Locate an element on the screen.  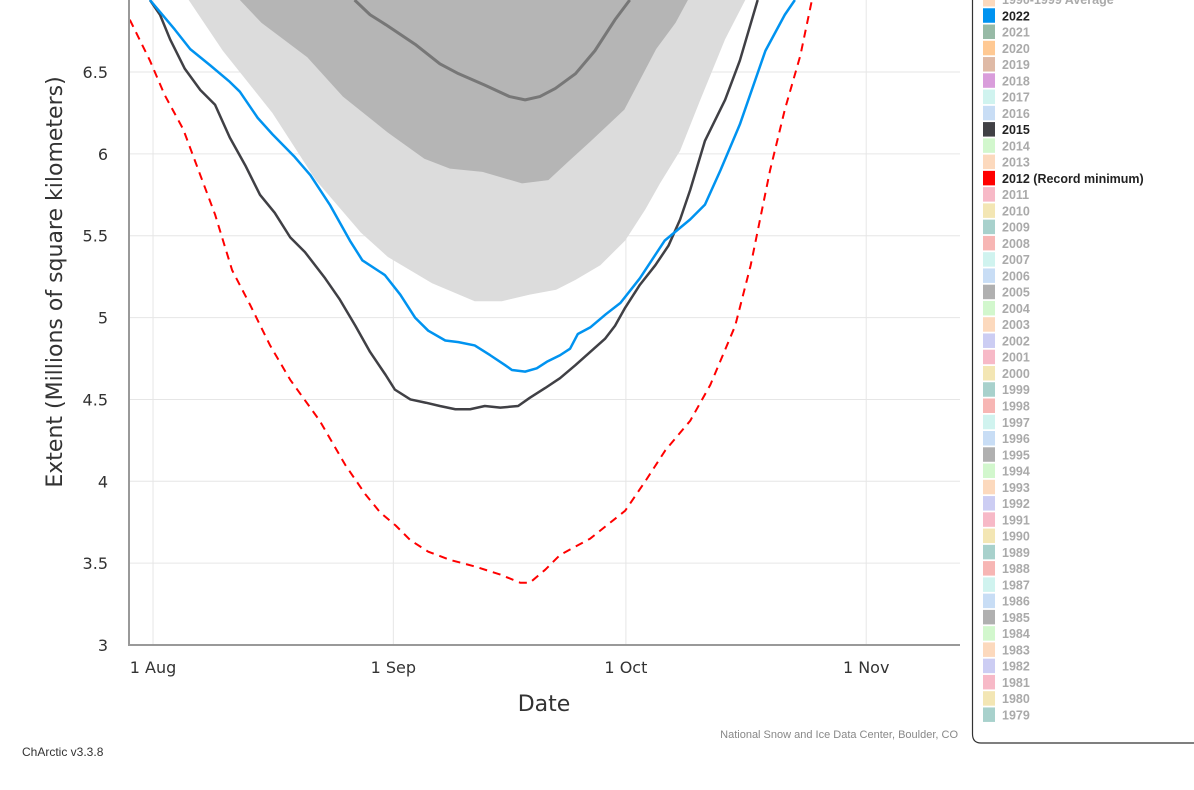
legend-label: 1988 is located at coordinates (1016, 569).